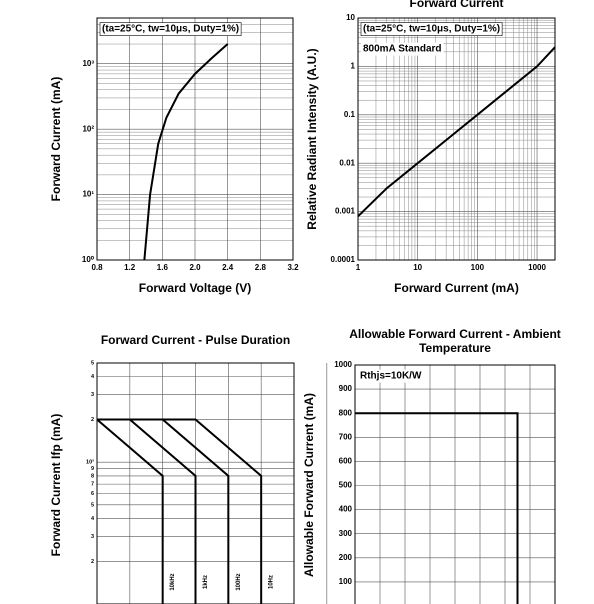 The width and height of the screenshot is (594, 604). Describe the element at coordinates (56, 485) in the screenshot. I see `y-axis-label: Forward Current Ifp (mA)` at that location.